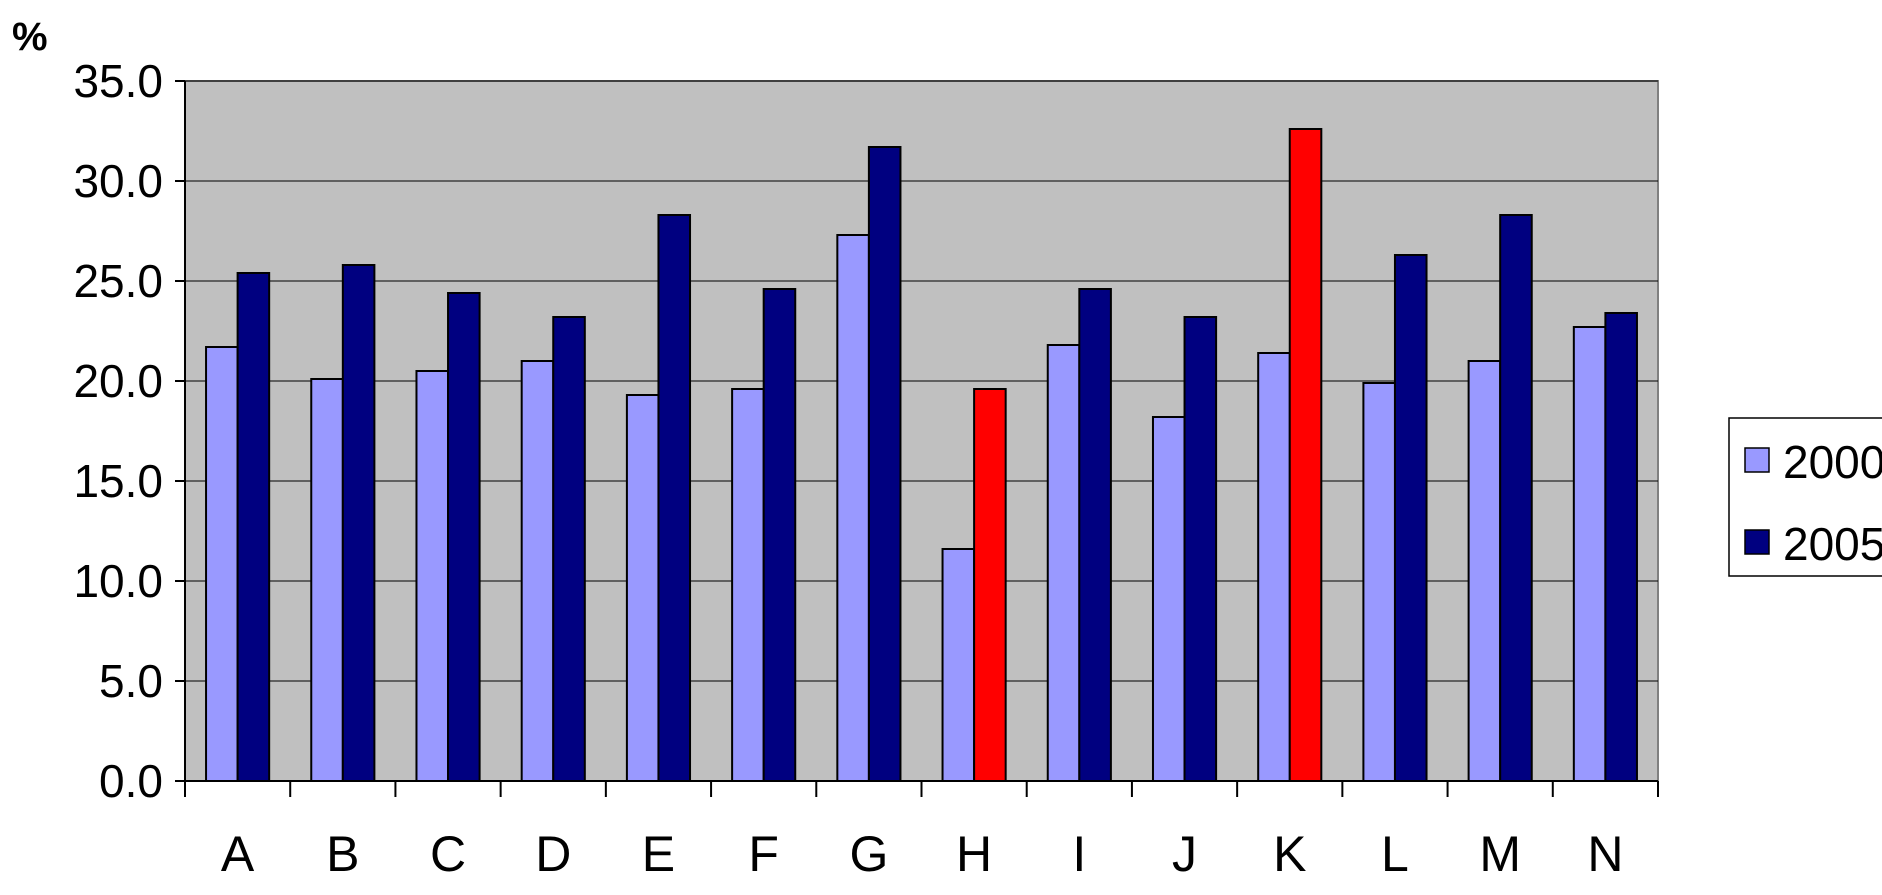 This screenshot has width=1882, height=895. I want to click on bar-2000-N, so click(1589, 554).